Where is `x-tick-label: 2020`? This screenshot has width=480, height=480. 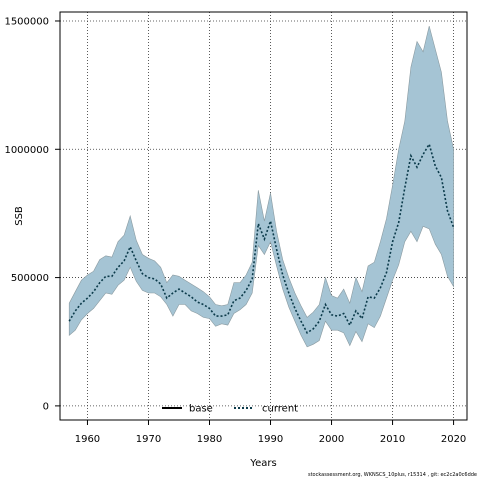 x-tick-label: 2020 is located at coordinates (453, 439).